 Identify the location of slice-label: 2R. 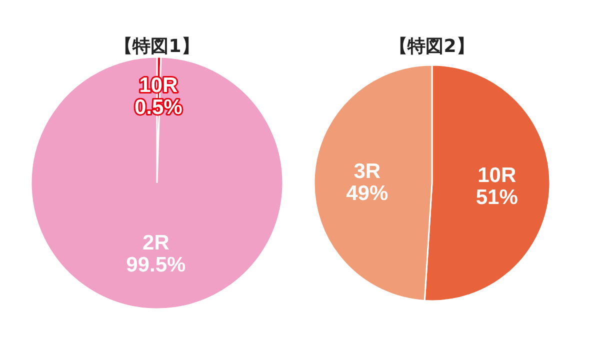
(156, 242).